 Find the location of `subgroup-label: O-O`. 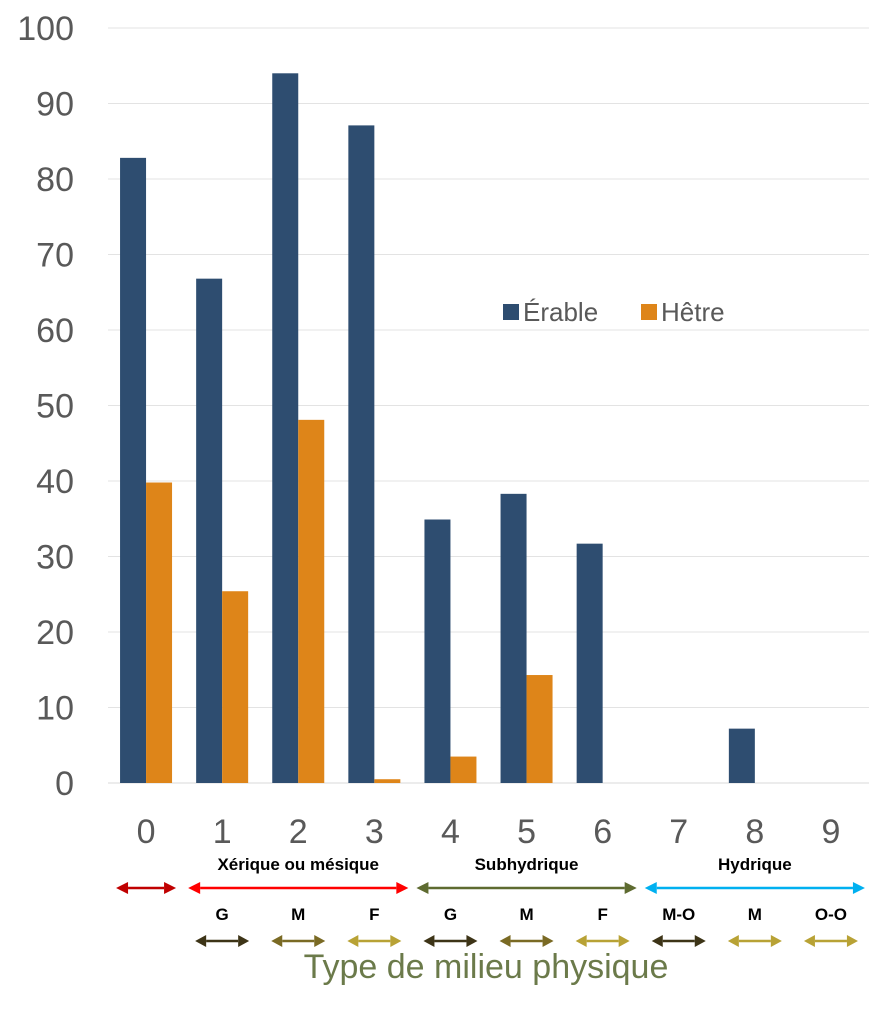

subgroup-label: O-O is located at coordinates (831, 914).